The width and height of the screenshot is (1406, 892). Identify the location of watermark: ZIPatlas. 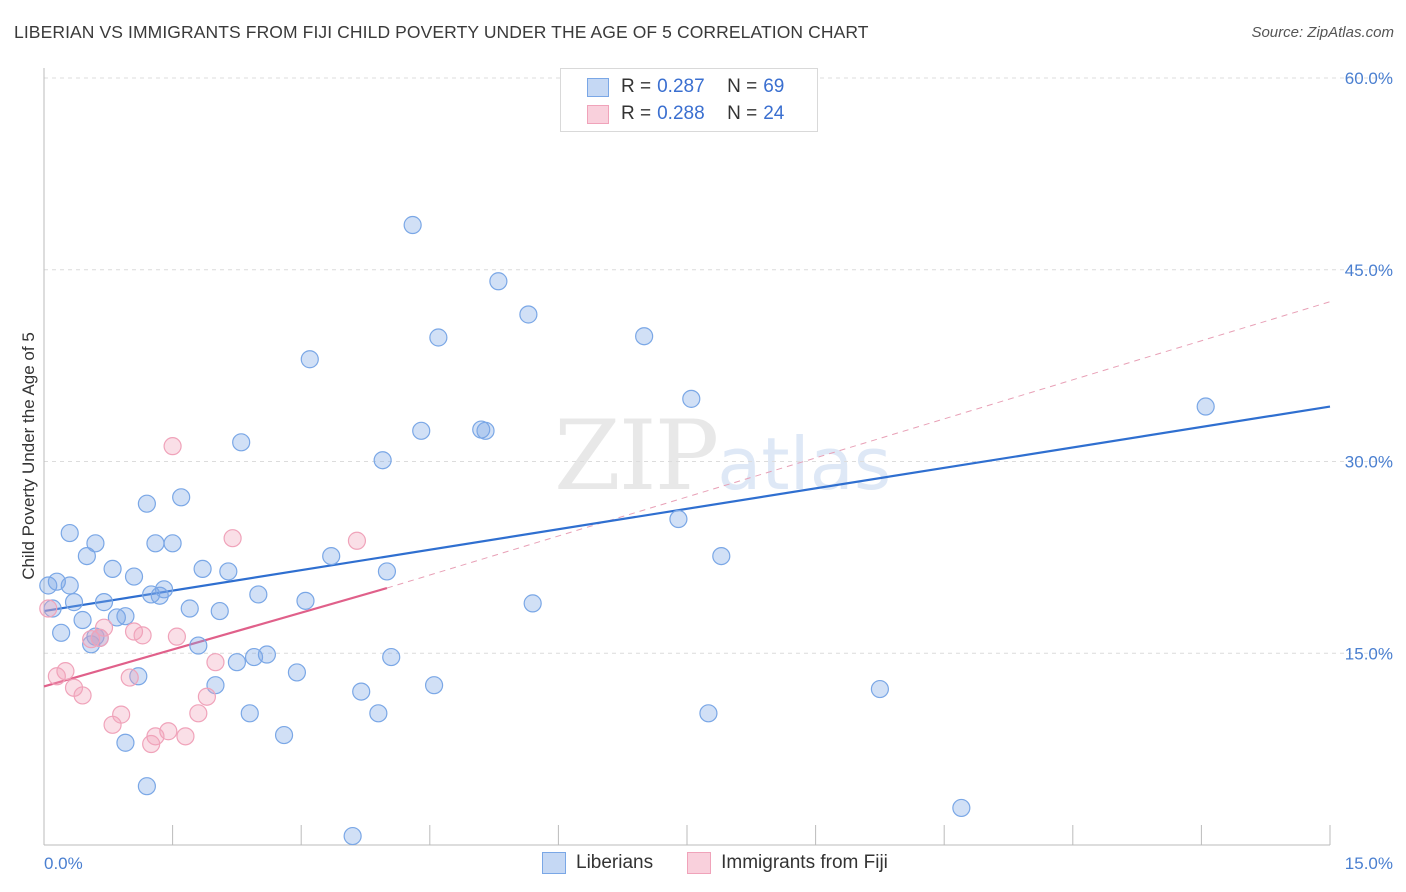
(722, 456).